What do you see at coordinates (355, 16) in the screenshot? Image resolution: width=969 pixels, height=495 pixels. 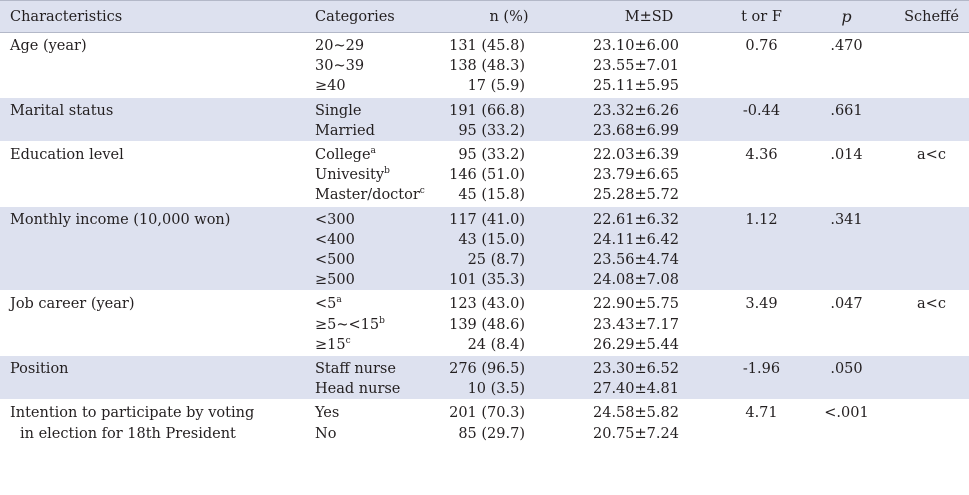 I see `header-categories: Categories` at bounding box center [355, 16].